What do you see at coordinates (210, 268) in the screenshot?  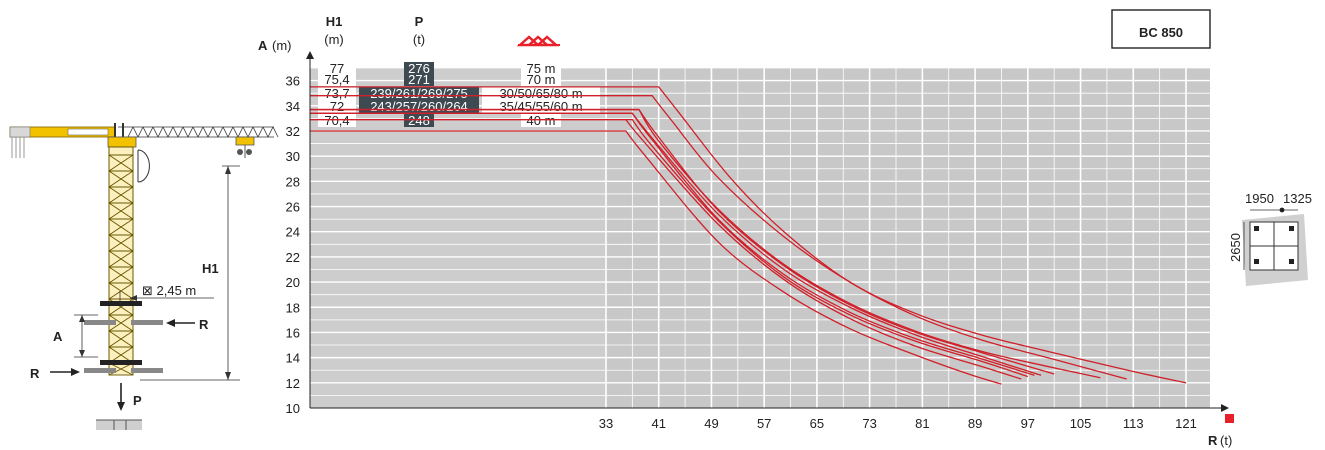 I see `h1-dimension-label: H1` at bounding box center [210, 268].